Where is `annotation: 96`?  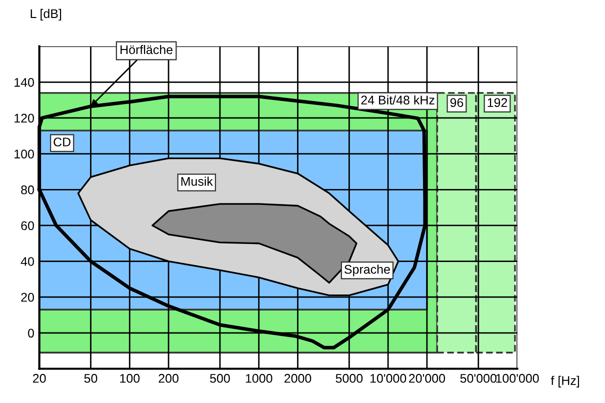 annotation: 96 is located at coordinates (457, 103).